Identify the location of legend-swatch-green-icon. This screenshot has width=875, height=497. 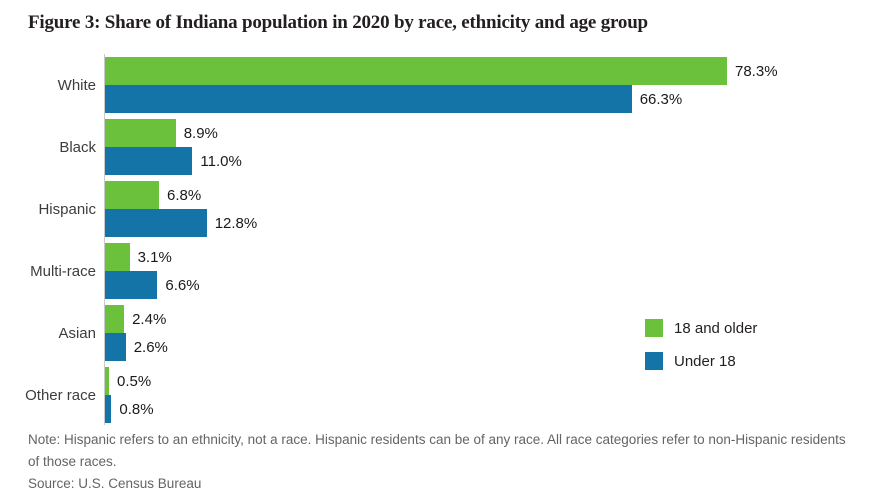
(654, 328).